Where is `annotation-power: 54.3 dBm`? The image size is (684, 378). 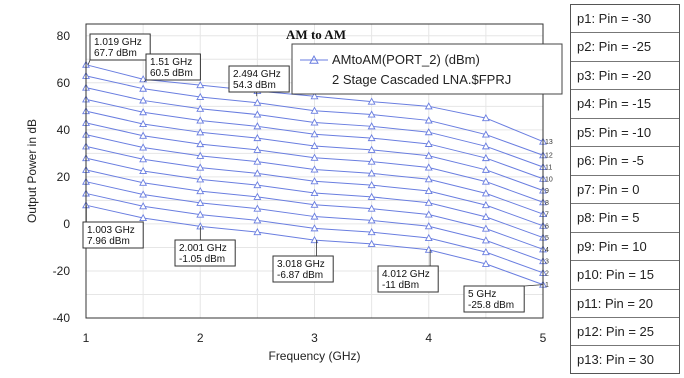 annotation-power: 54.3 dBm is located at coordinates (254, 85).